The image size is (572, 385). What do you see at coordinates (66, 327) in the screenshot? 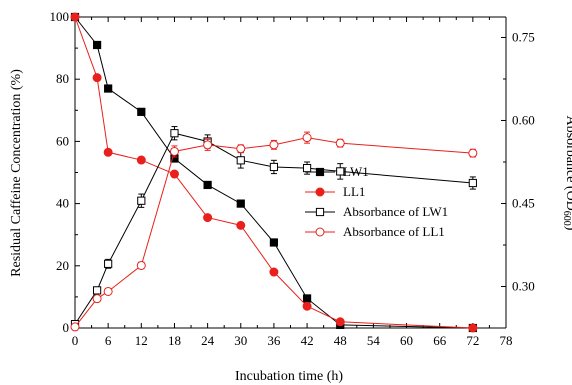
I see `left-y-tick-label: 0` at bounding box center [66, 327].